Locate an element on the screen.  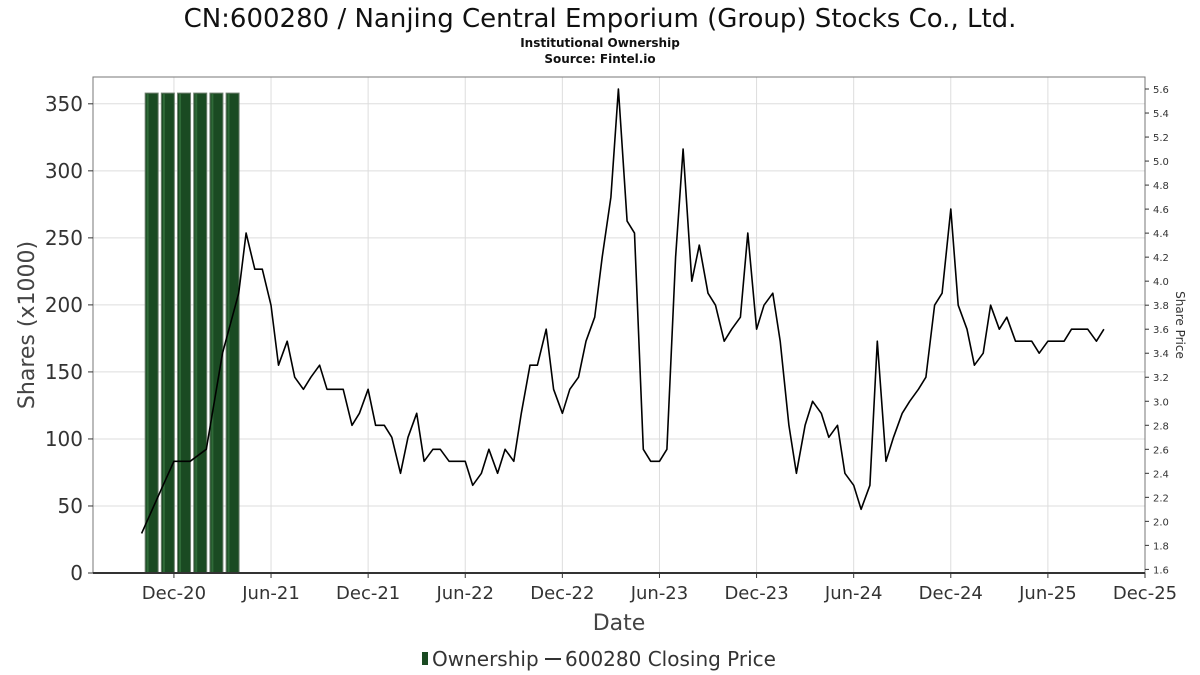
y-right-tick-label: 4.6 is located at coordinates (1161, 210).